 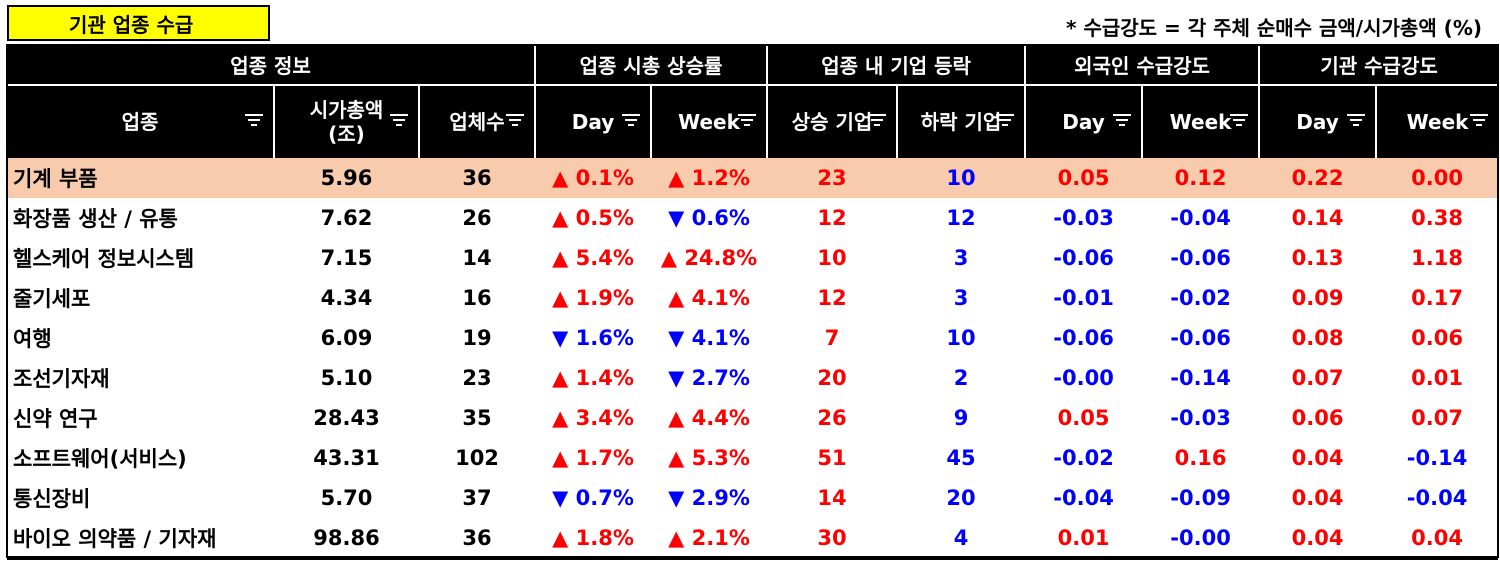 I want to click on column-header-mcap: 시가총액 (조), so click(x=346, y=121).